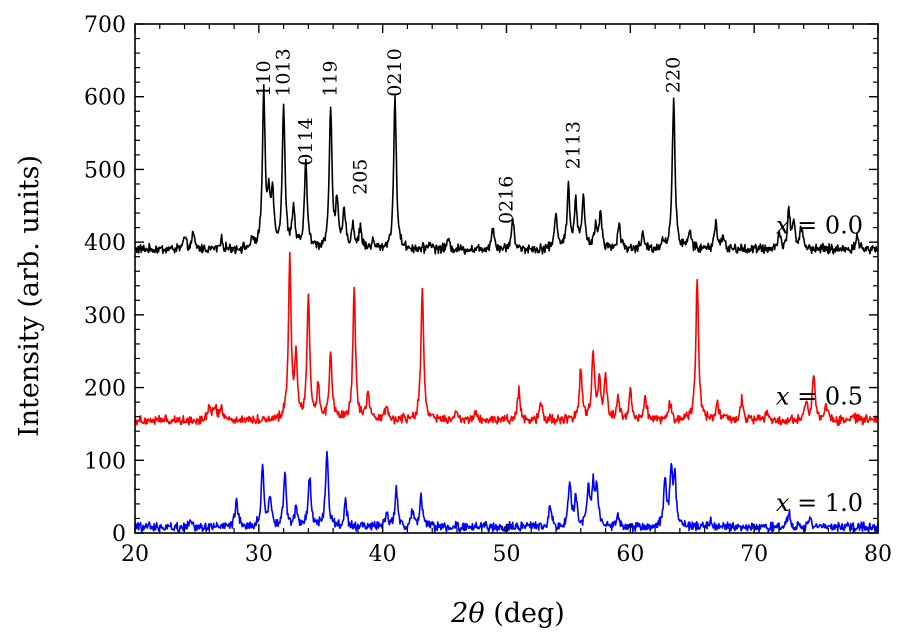 The width and height of the screenshot is (905, 642). I want to click on x-tick-label-70: 70, so click(754, 554).